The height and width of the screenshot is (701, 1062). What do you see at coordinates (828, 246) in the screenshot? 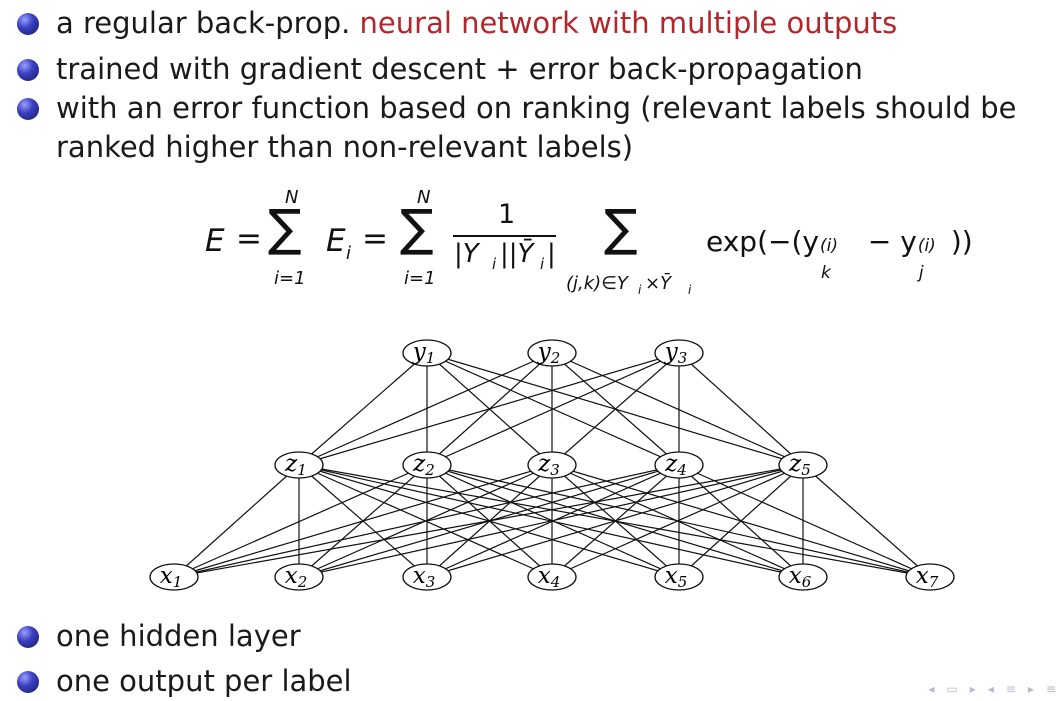
I see `yk-sup: (i)` at bounding box center [828, 246].